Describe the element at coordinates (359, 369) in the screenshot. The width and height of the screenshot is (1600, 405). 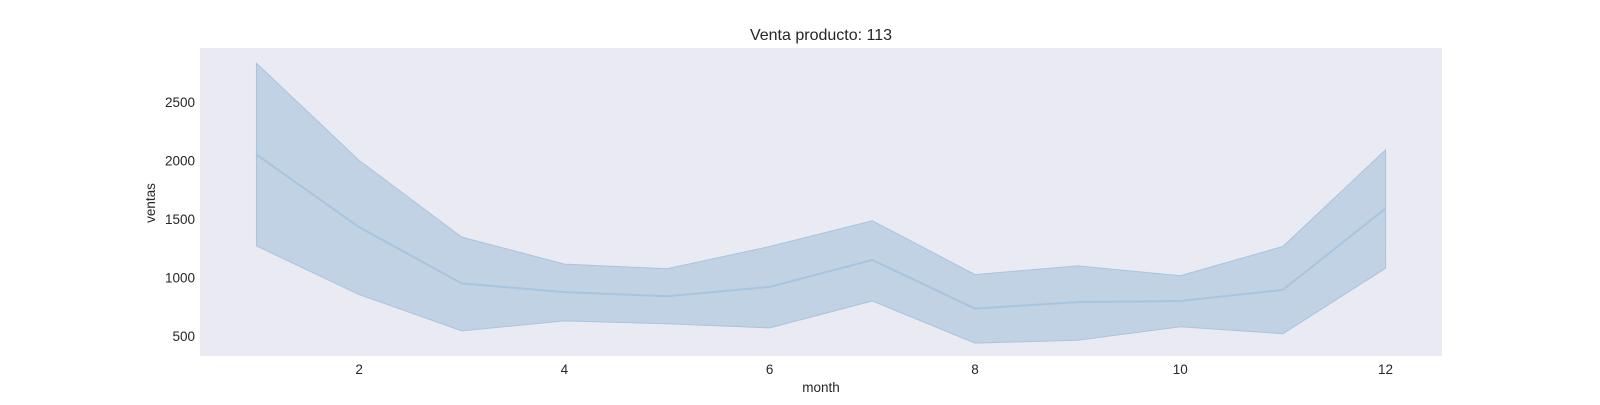
I see `x-tick-label: 2` at that location.